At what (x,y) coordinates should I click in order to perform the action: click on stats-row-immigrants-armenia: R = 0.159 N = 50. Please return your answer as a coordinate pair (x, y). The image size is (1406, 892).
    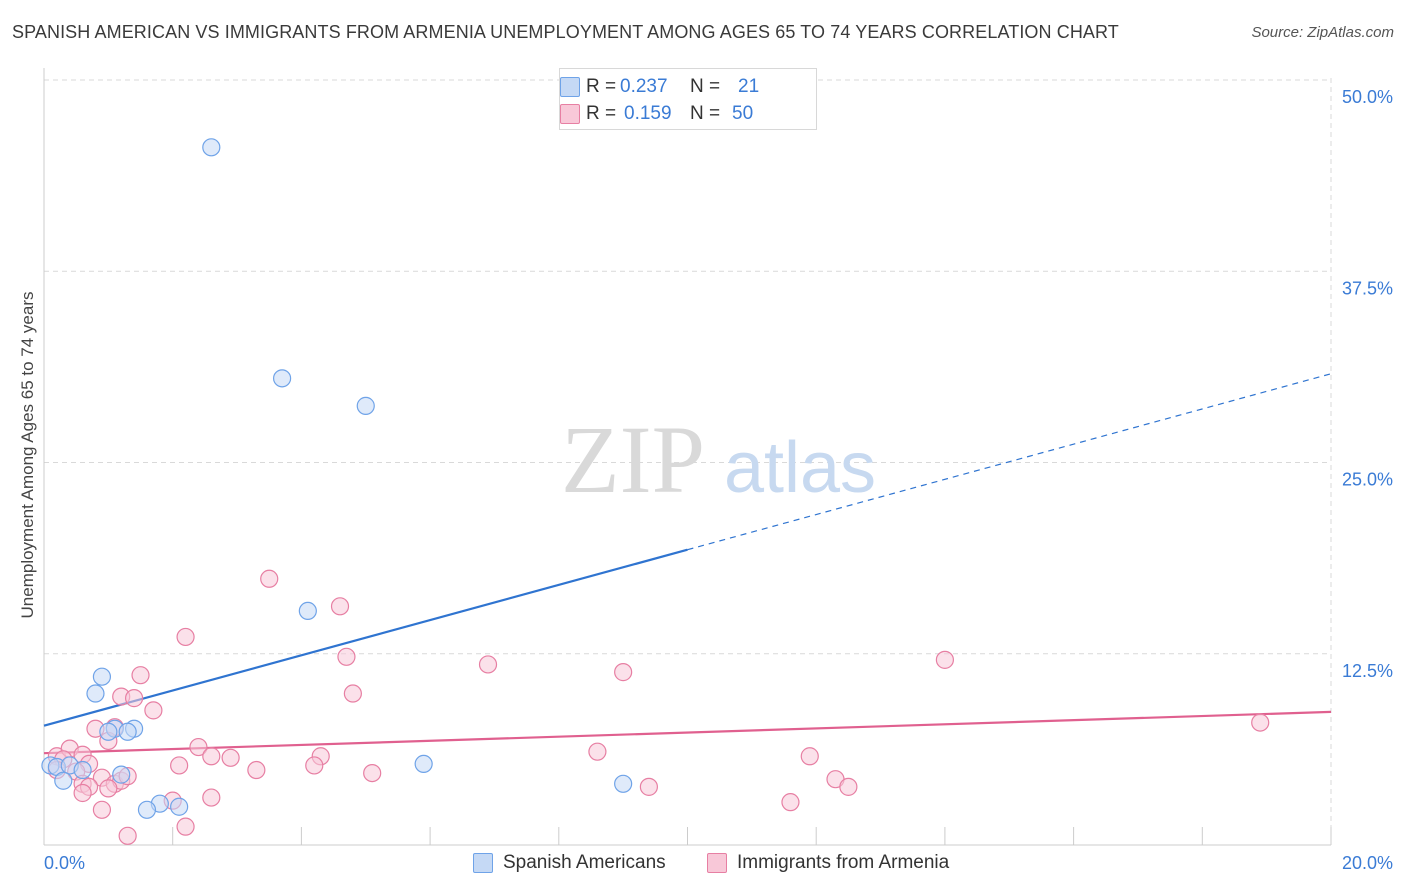
    Looking at the image, I should click on (657, 114).